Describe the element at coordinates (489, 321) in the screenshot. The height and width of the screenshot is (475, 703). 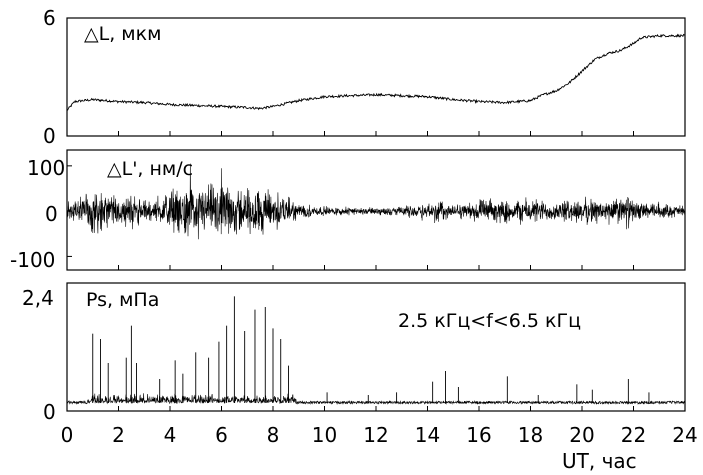
I see `frequency-band-annotation: 2.5 кГц<f<6.5 кГц` at that location.